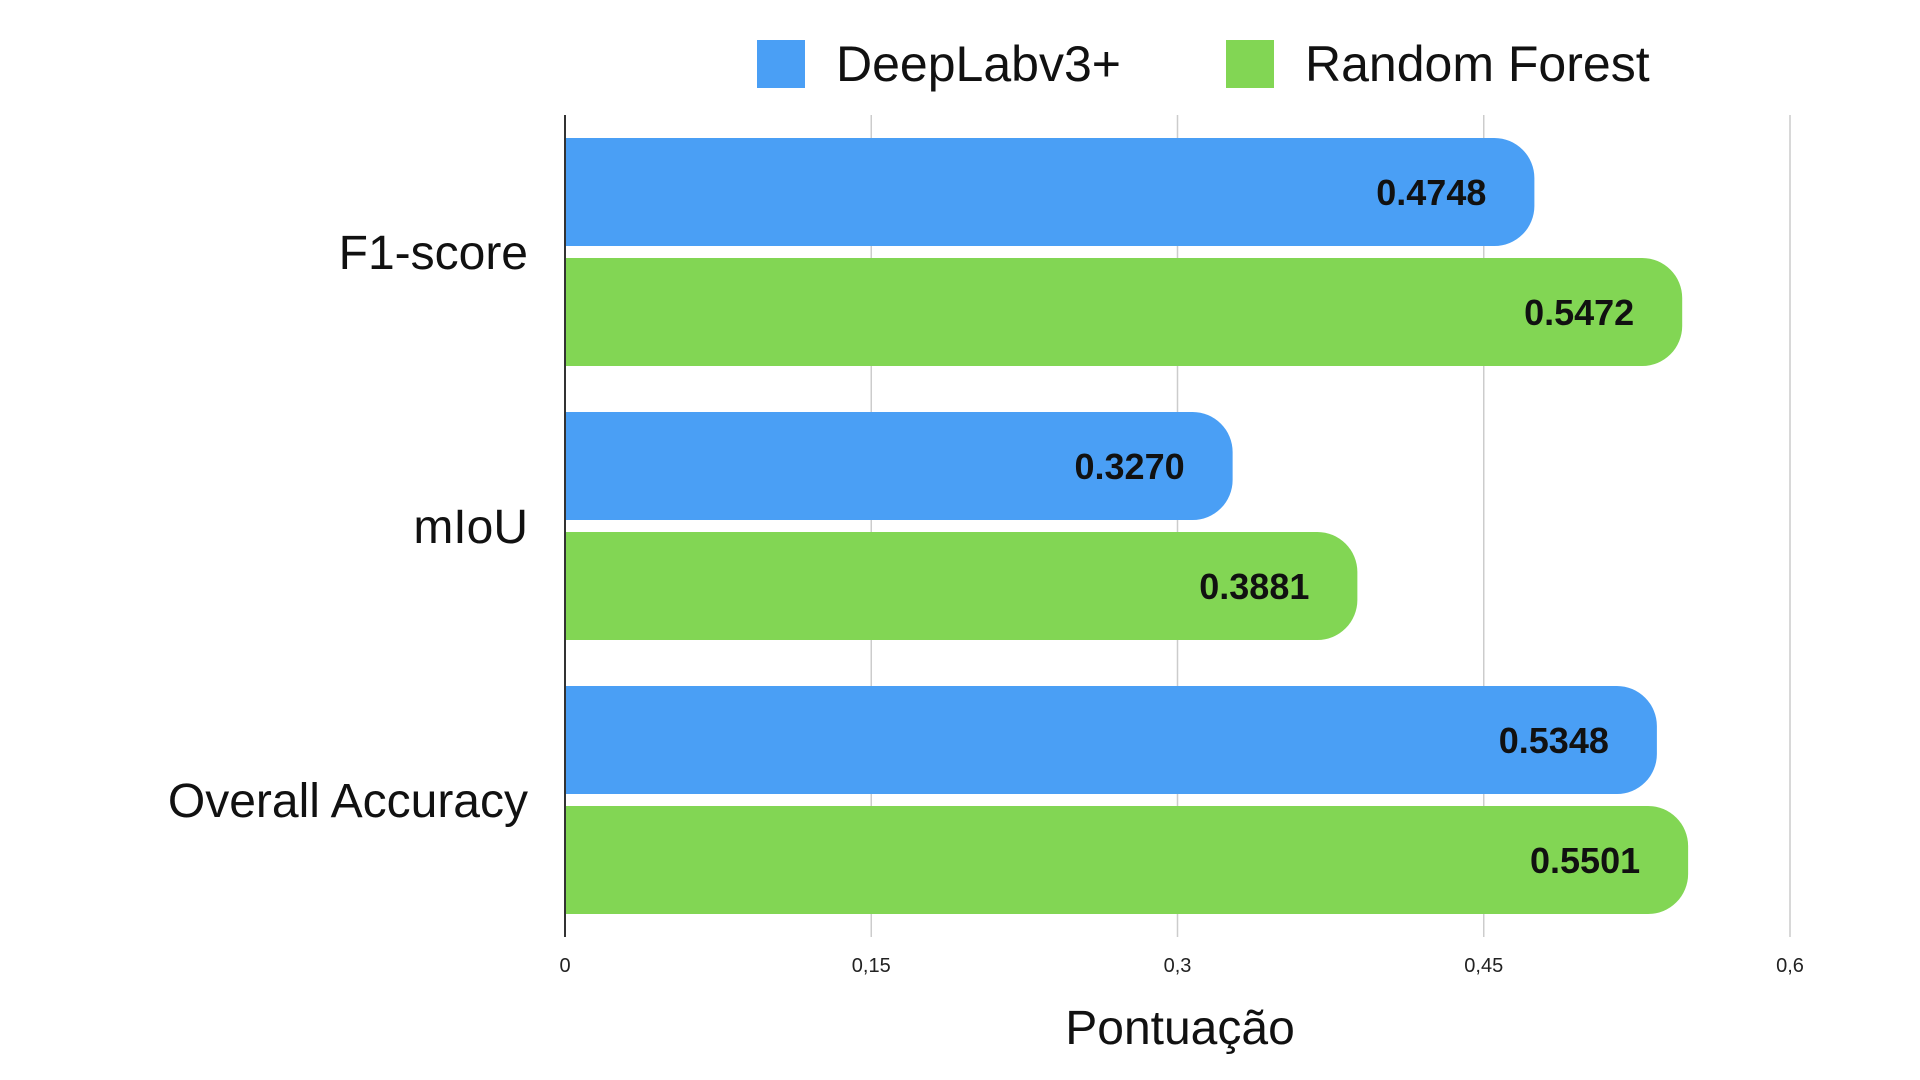 This screenshot has width=1920, height=1080. Describe the element at coordinates (1477, 64) in the screenshot. I see `legend-label: Random Forest` at that location.